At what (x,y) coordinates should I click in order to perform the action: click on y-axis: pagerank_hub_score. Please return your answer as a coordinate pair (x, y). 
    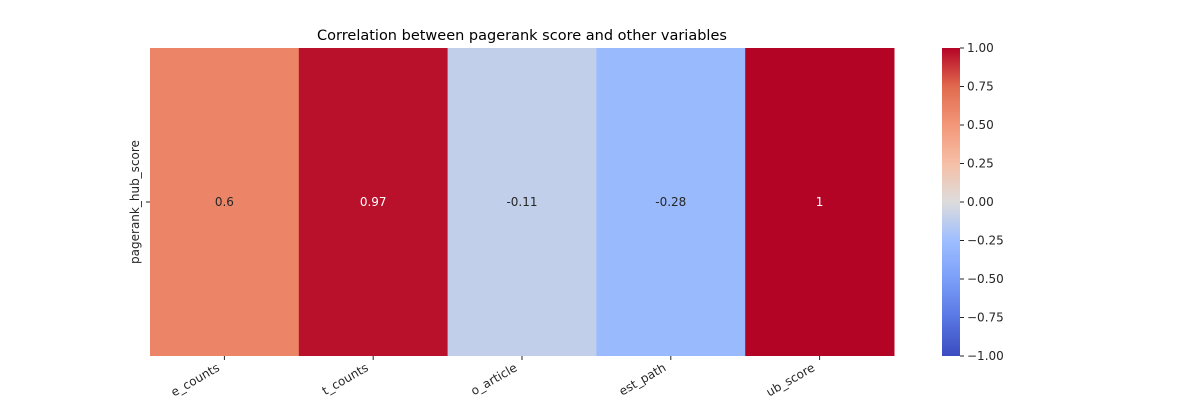
    Looking at the image, I should click on (139, 202).